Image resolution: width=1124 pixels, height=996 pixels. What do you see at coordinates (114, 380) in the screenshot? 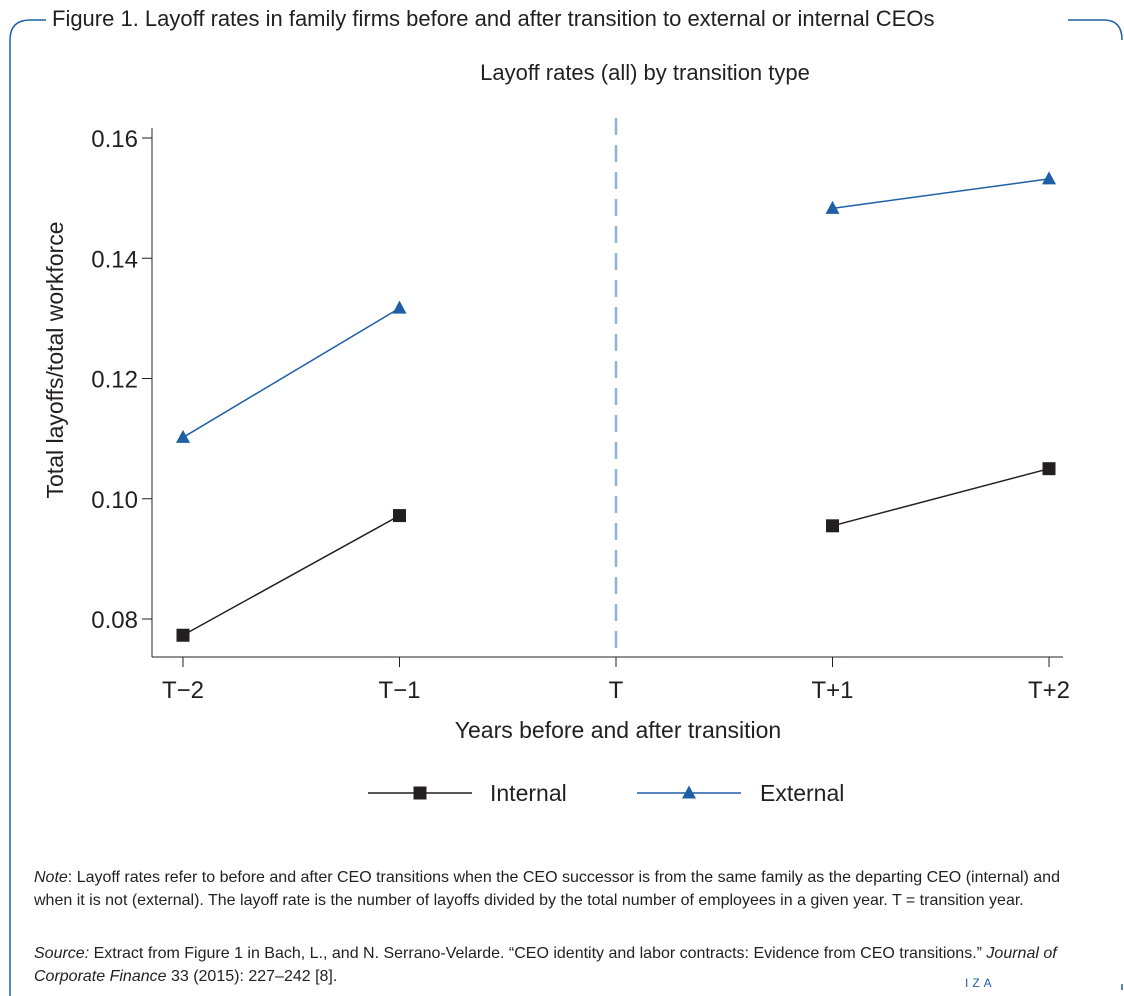
I see `y-tick-label: 0.12` at bounding box center [114, 380].